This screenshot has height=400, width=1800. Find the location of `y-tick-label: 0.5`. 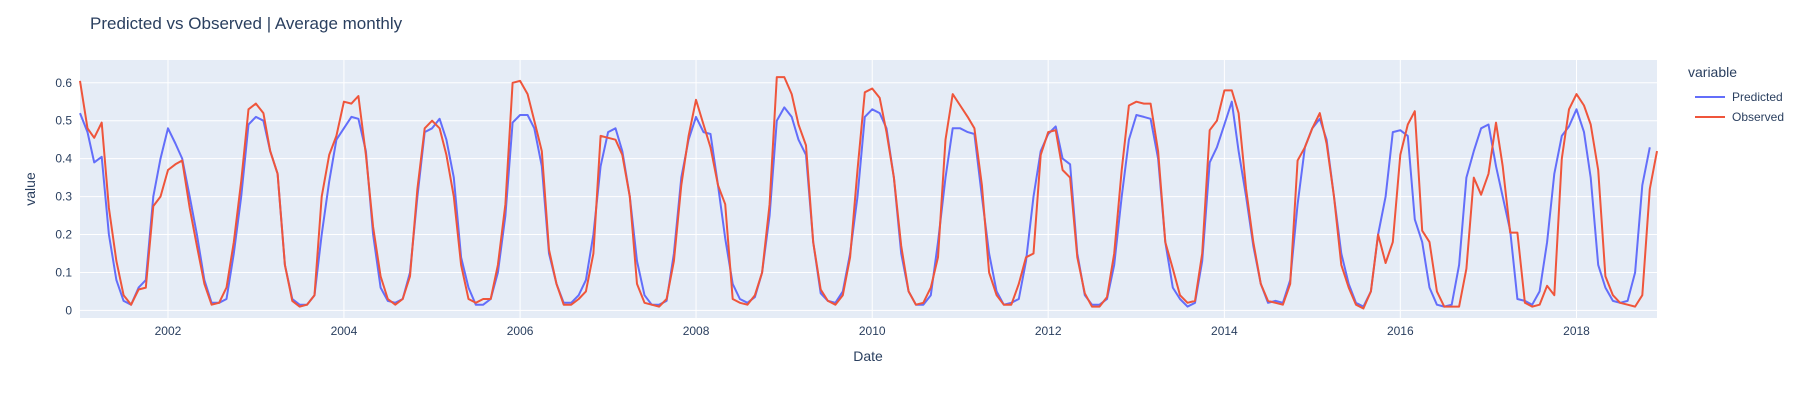

y-tick-label: 0.5 is located at coordinates (63, 121).